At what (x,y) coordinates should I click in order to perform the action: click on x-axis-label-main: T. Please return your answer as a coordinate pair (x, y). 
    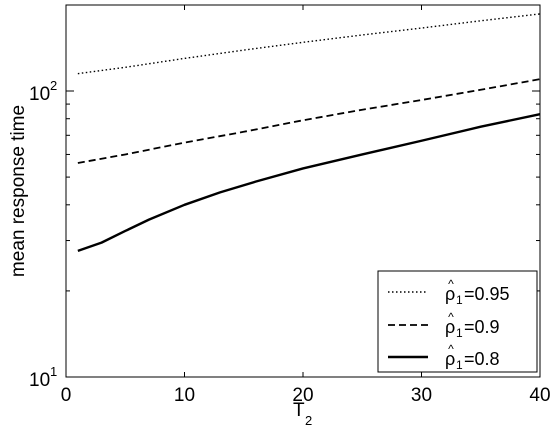
    Looking at the image, I should click on (299, 410).